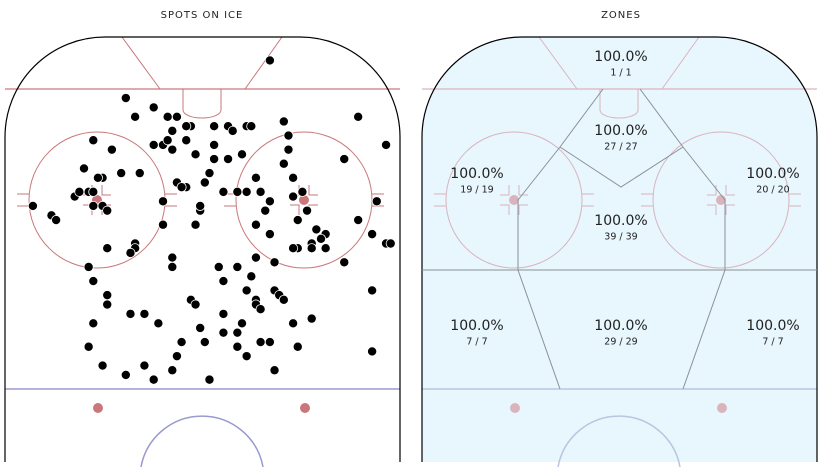 The width and height of the screenshot is (824, 467). What do you see at coordinates (304, 200) in the screenshot?
I see `faceoff-dot` at bounding box center [304, 200].